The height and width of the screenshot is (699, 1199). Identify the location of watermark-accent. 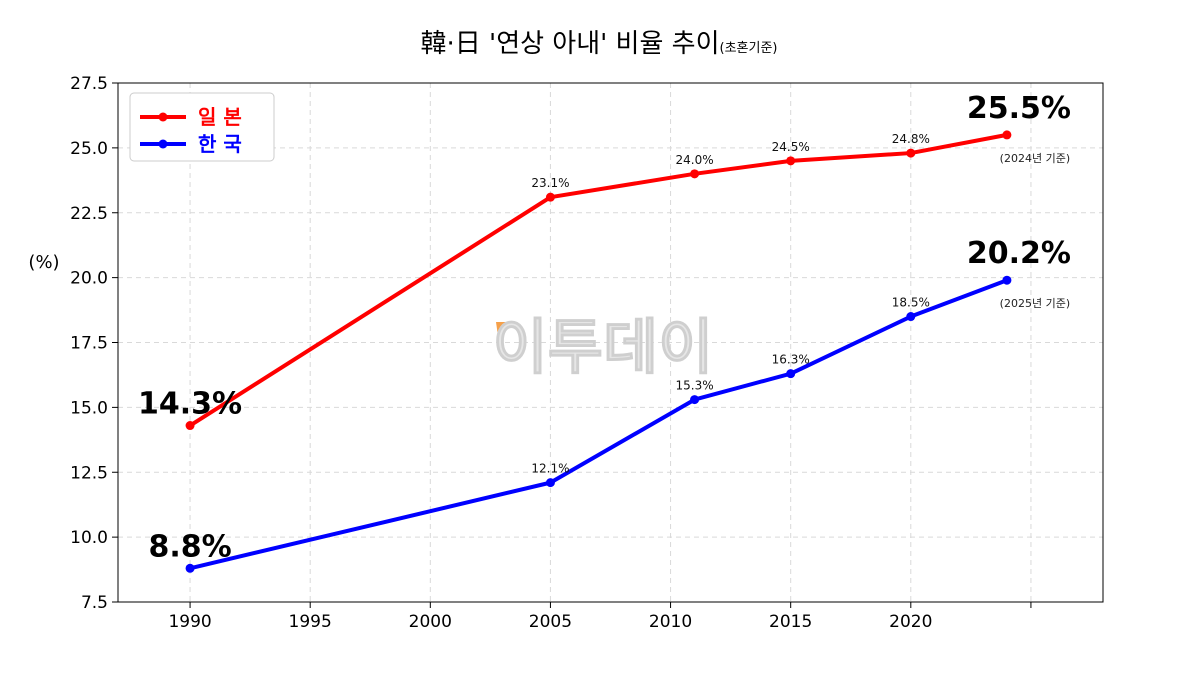
(502, 329).